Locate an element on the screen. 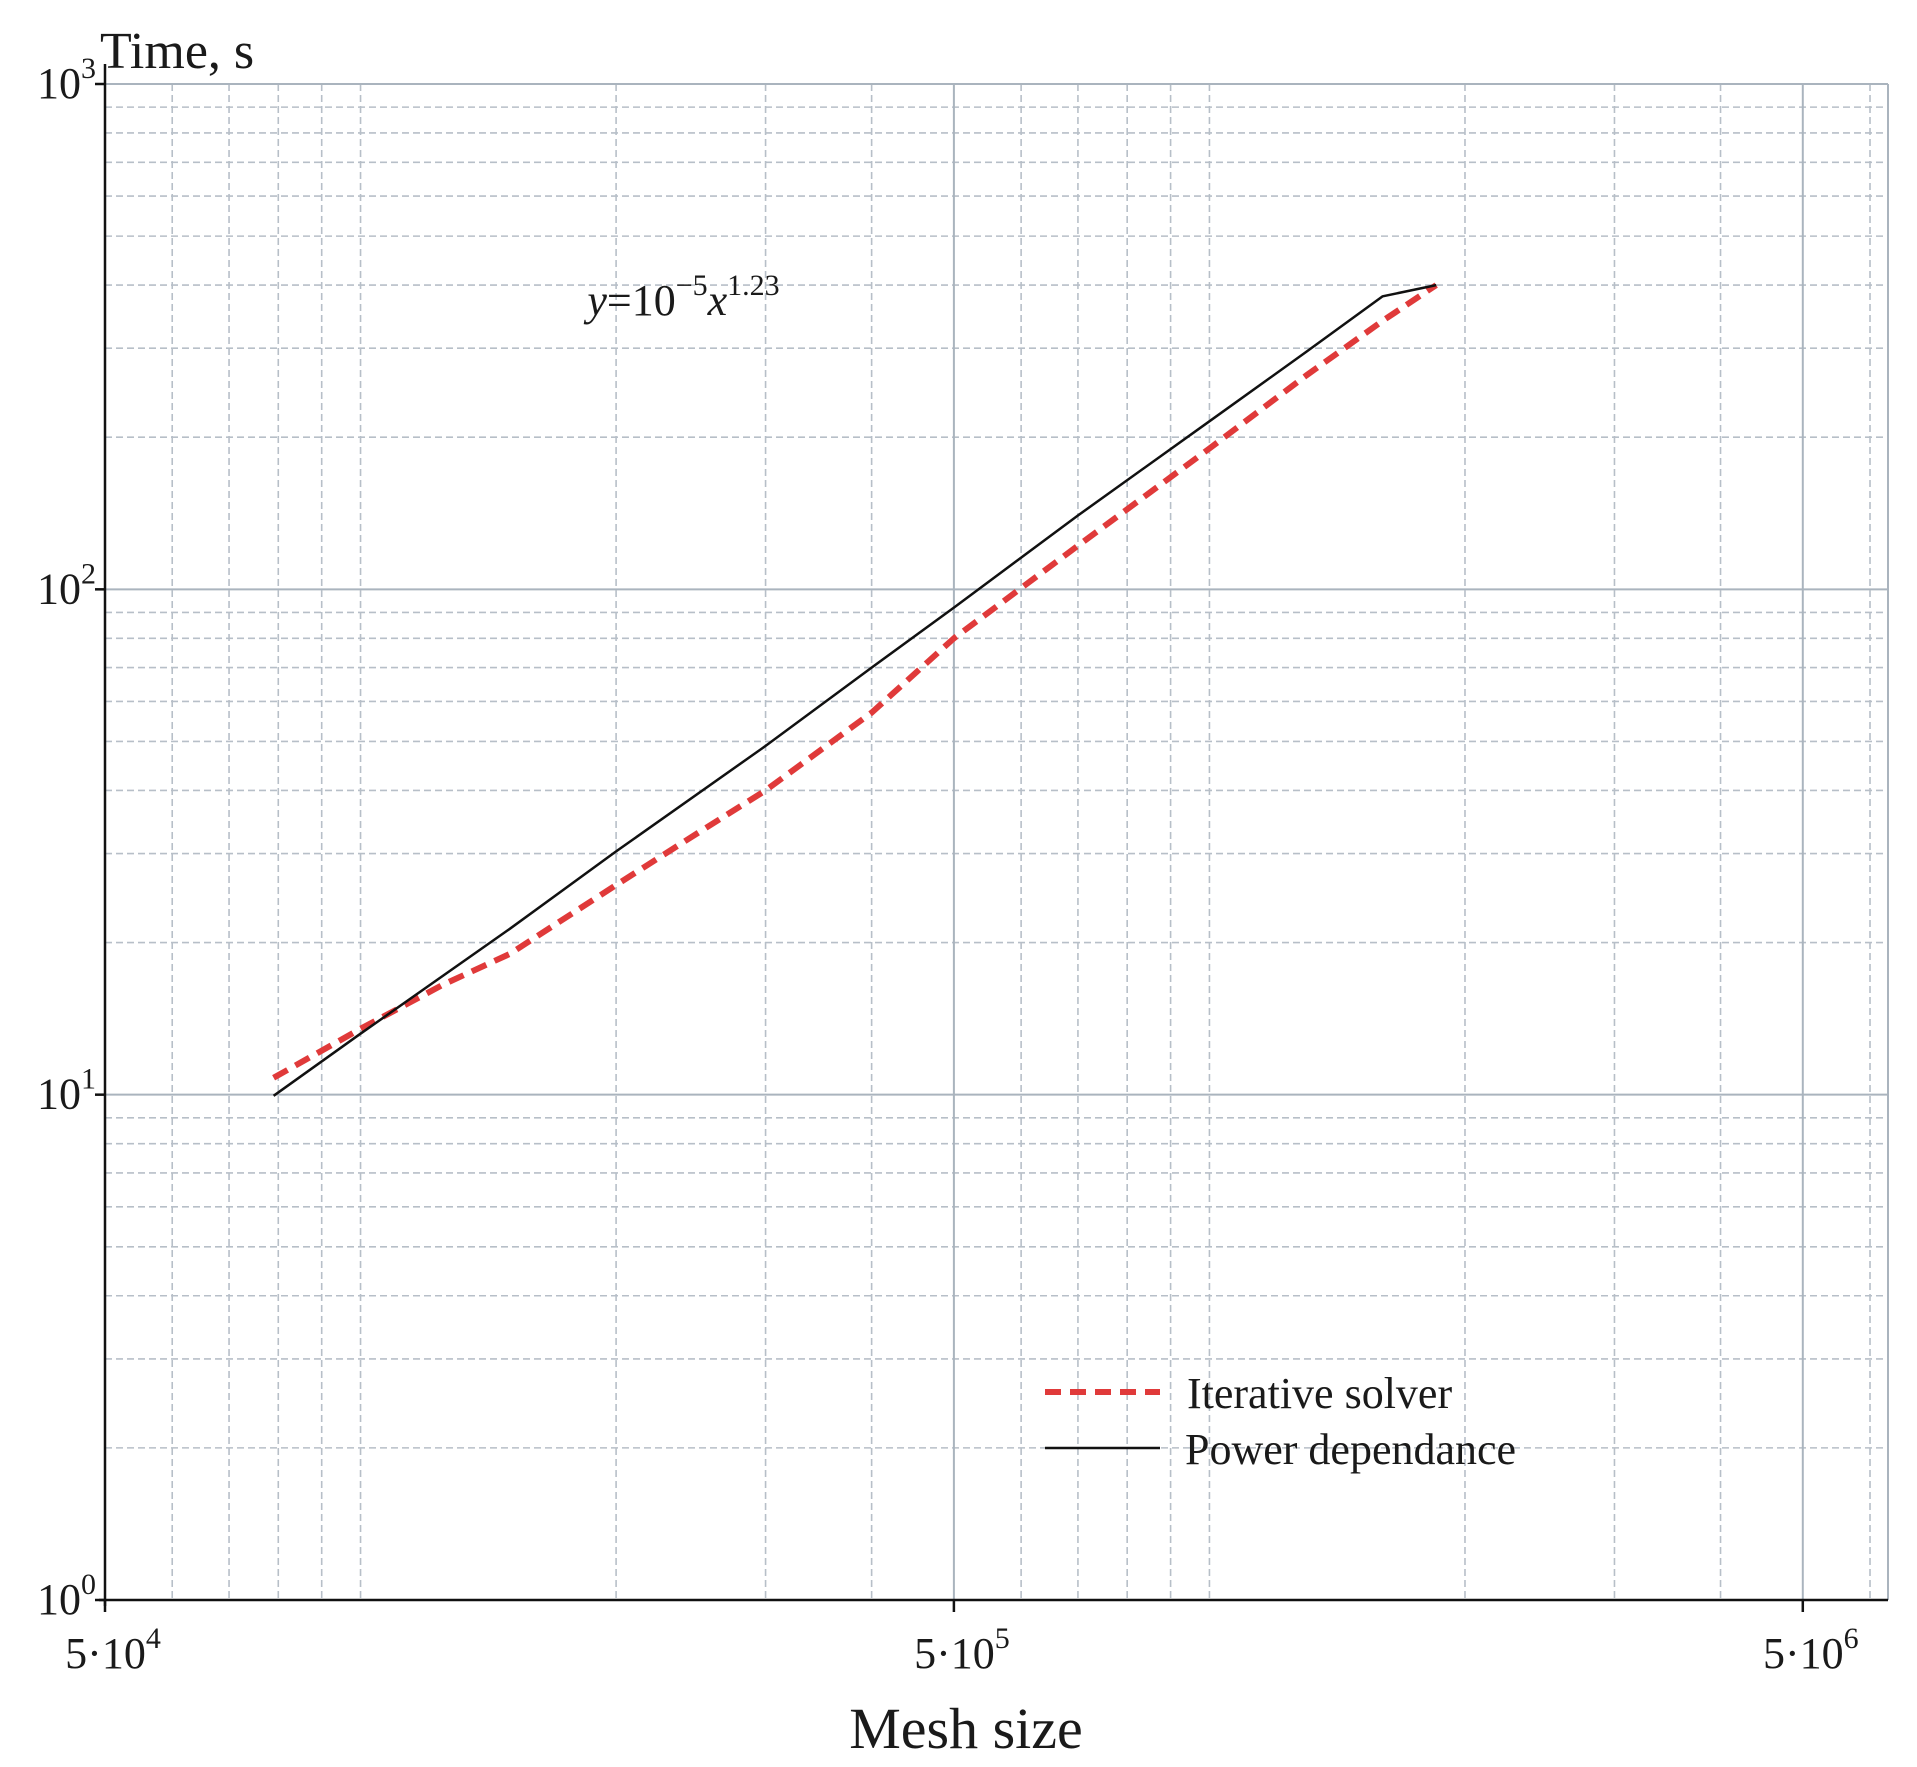 This screenshot has height=1767, width=1917. x-tick-label: 5·10⁵ is located at coordinates (962, 1650).